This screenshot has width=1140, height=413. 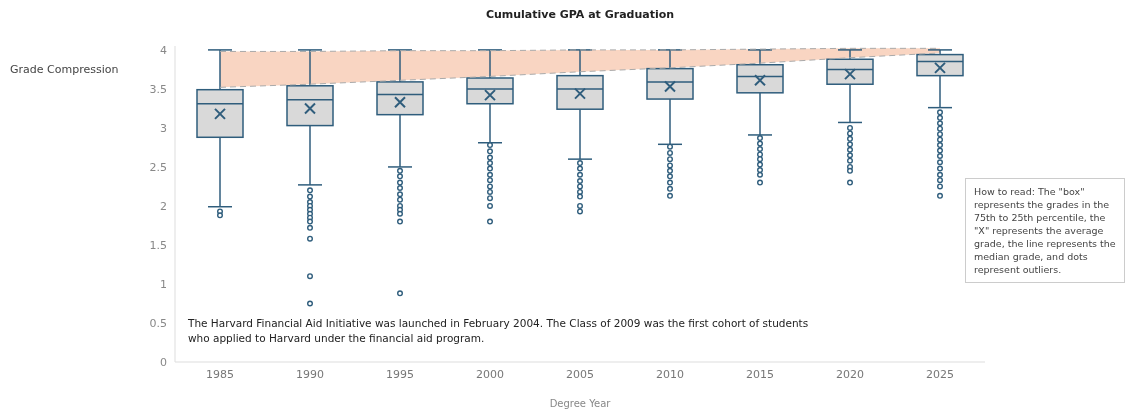 What do you see at coordinates (310, 374) in the screenshot?
I see `x-tick-label: 1990` at bounding box center [310, 374].